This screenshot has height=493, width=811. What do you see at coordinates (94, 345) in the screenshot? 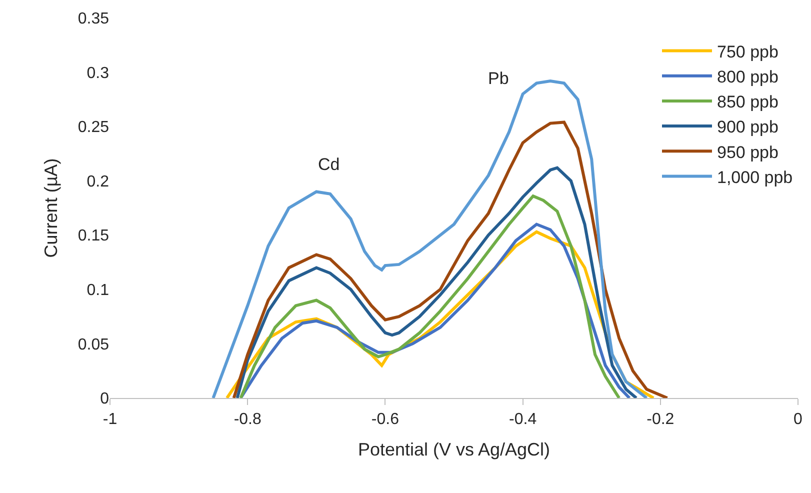
I see `y-tick-label: 0.05` at bounding box center [94, 345].